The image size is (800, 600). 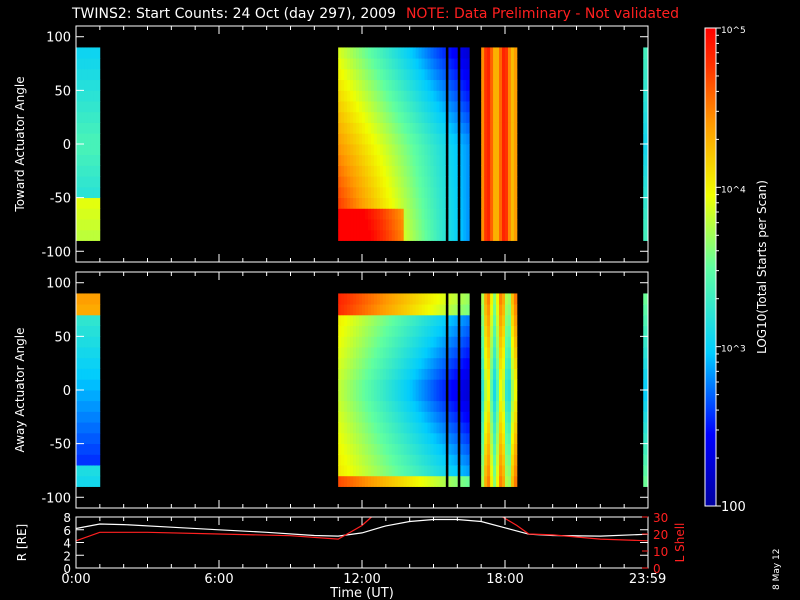 I want to click on y-axis-label: Away Actuator Angle, so click(x=20, y=389).